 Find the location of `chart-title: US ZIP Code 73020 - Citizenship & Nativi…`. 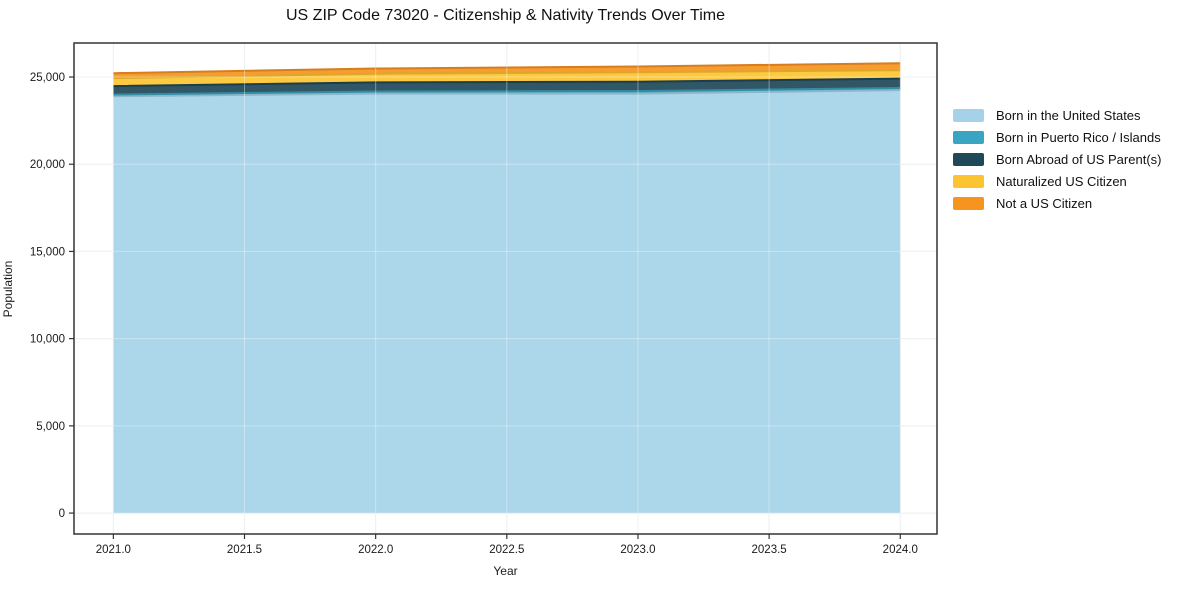

chart-title: US ZIP Code 73020 - Citizenship & Nativi… is located at coordinates (505, 15).